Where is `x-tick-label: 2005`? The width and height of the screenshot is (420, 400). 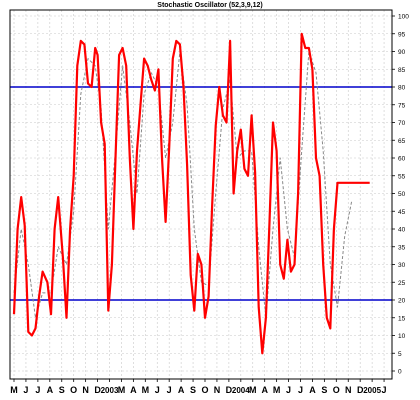 x-tick-label: 2005 is located at coordinates (372, 390).